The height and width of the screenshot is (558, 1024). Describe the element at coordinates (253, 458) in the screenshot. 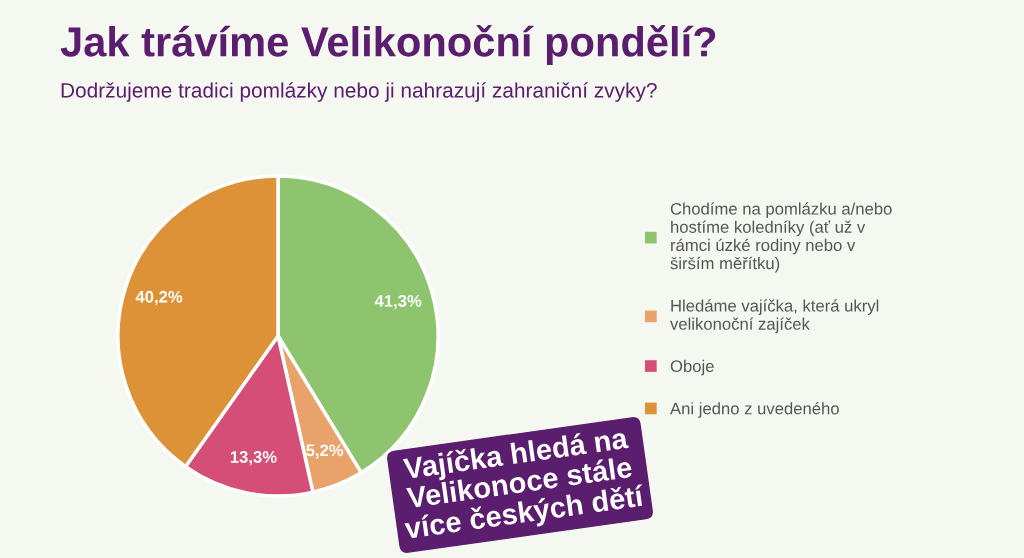

I see `data-label: 13,3%` at that location.